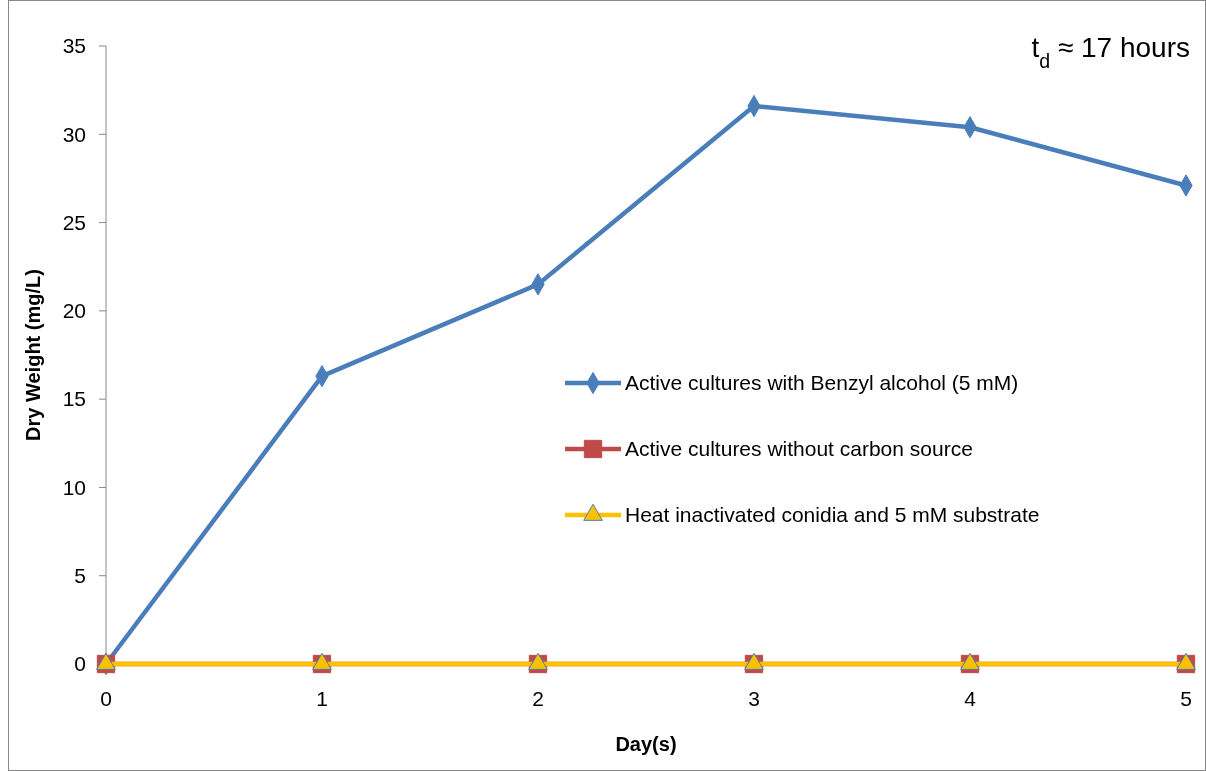 The image size is (1206, 771). Describe the element at coordinates (646, 744) in the screenshot. I see `x-axis-title: Day(s)` at that location.